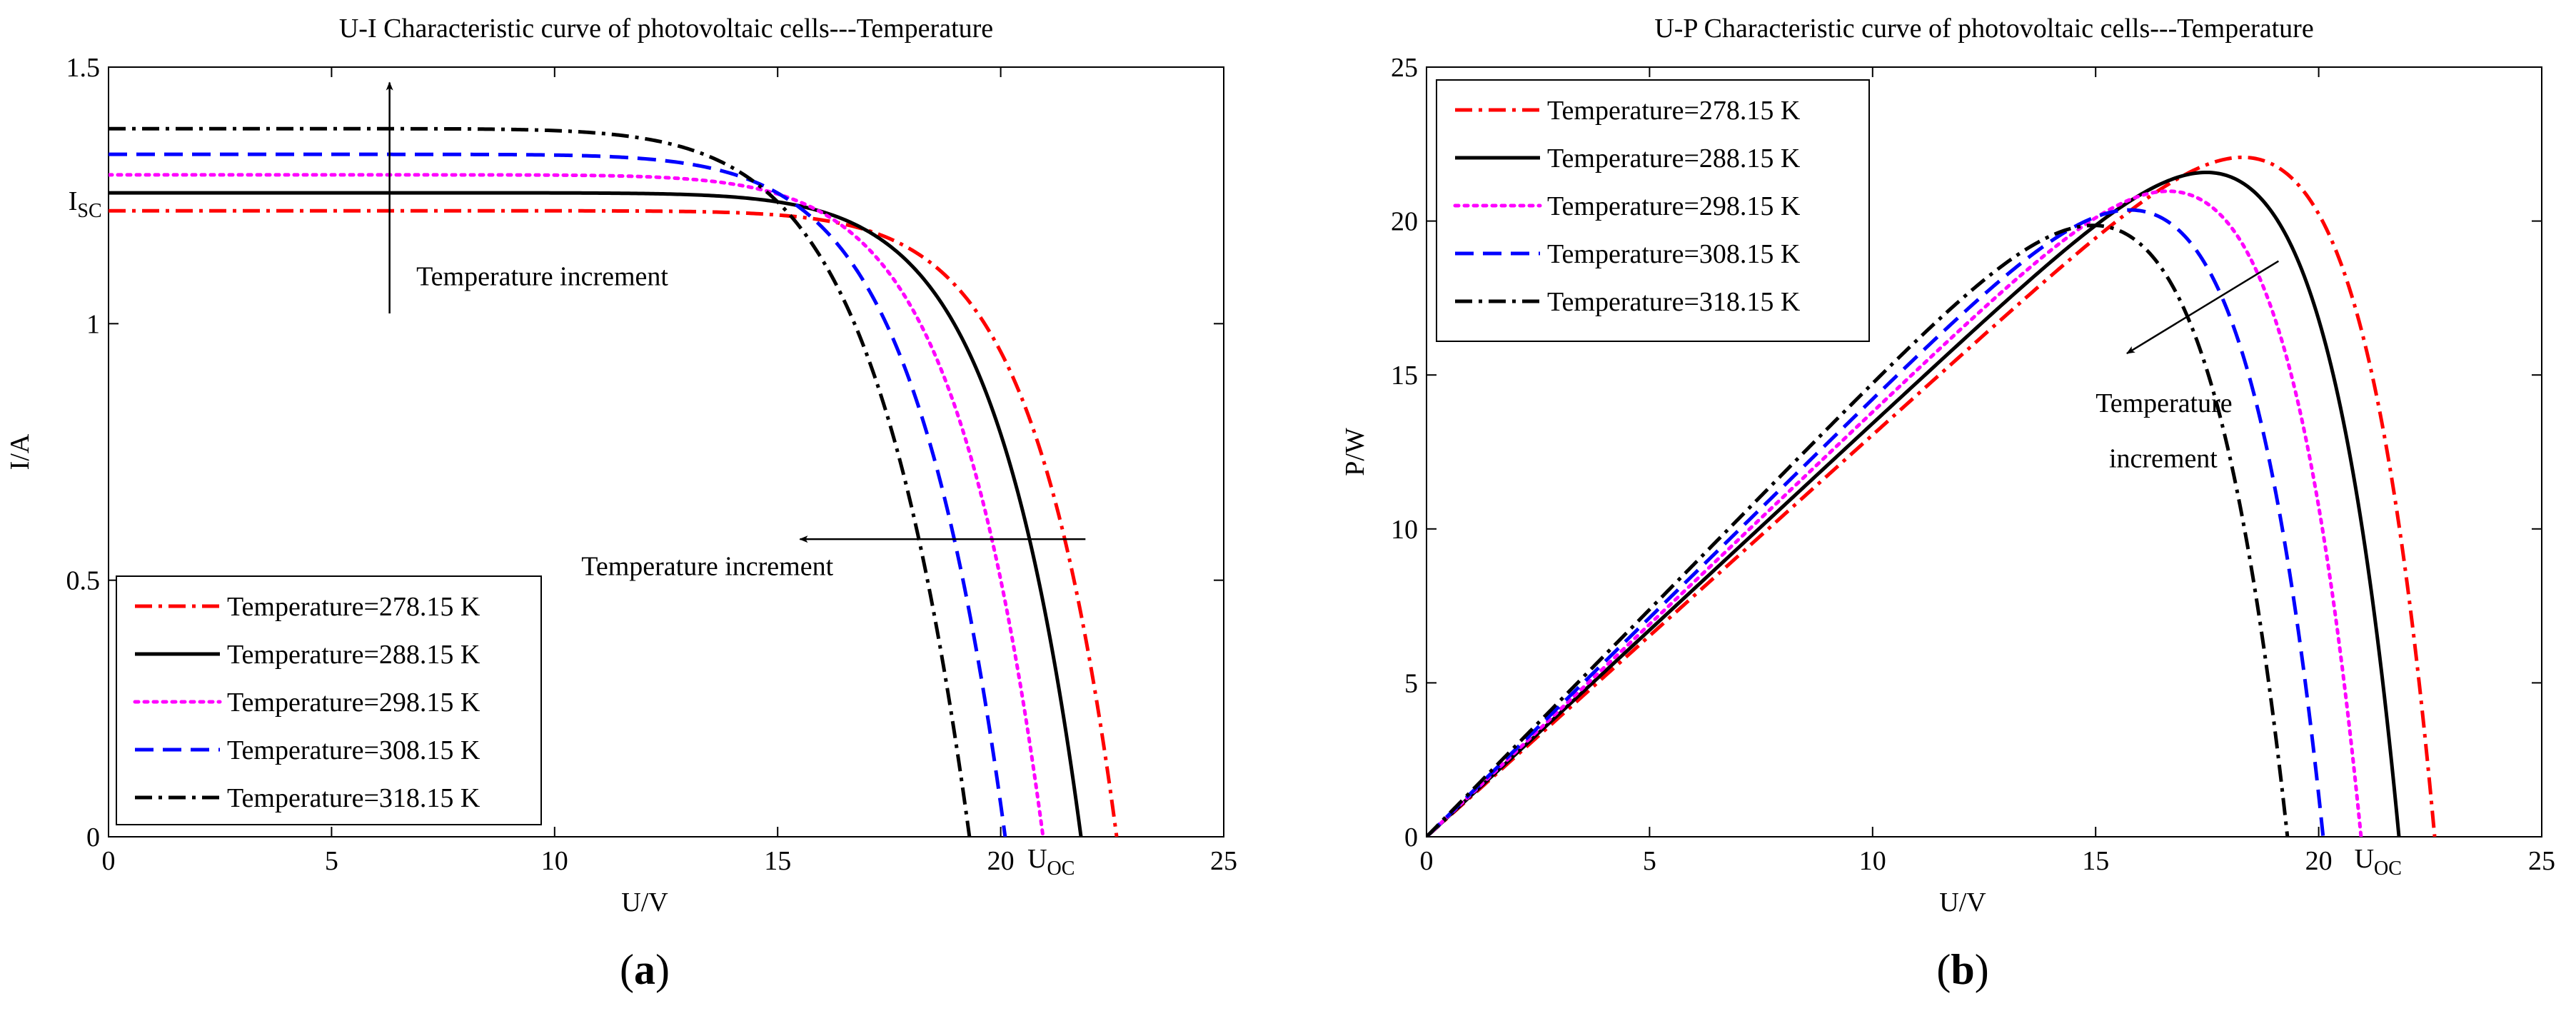 The width and height of the screenshot is (2576, 1011). Describe the element at coordinates (1404, 530) in the screenshot. I see `y-tick-label: 10` at that location.